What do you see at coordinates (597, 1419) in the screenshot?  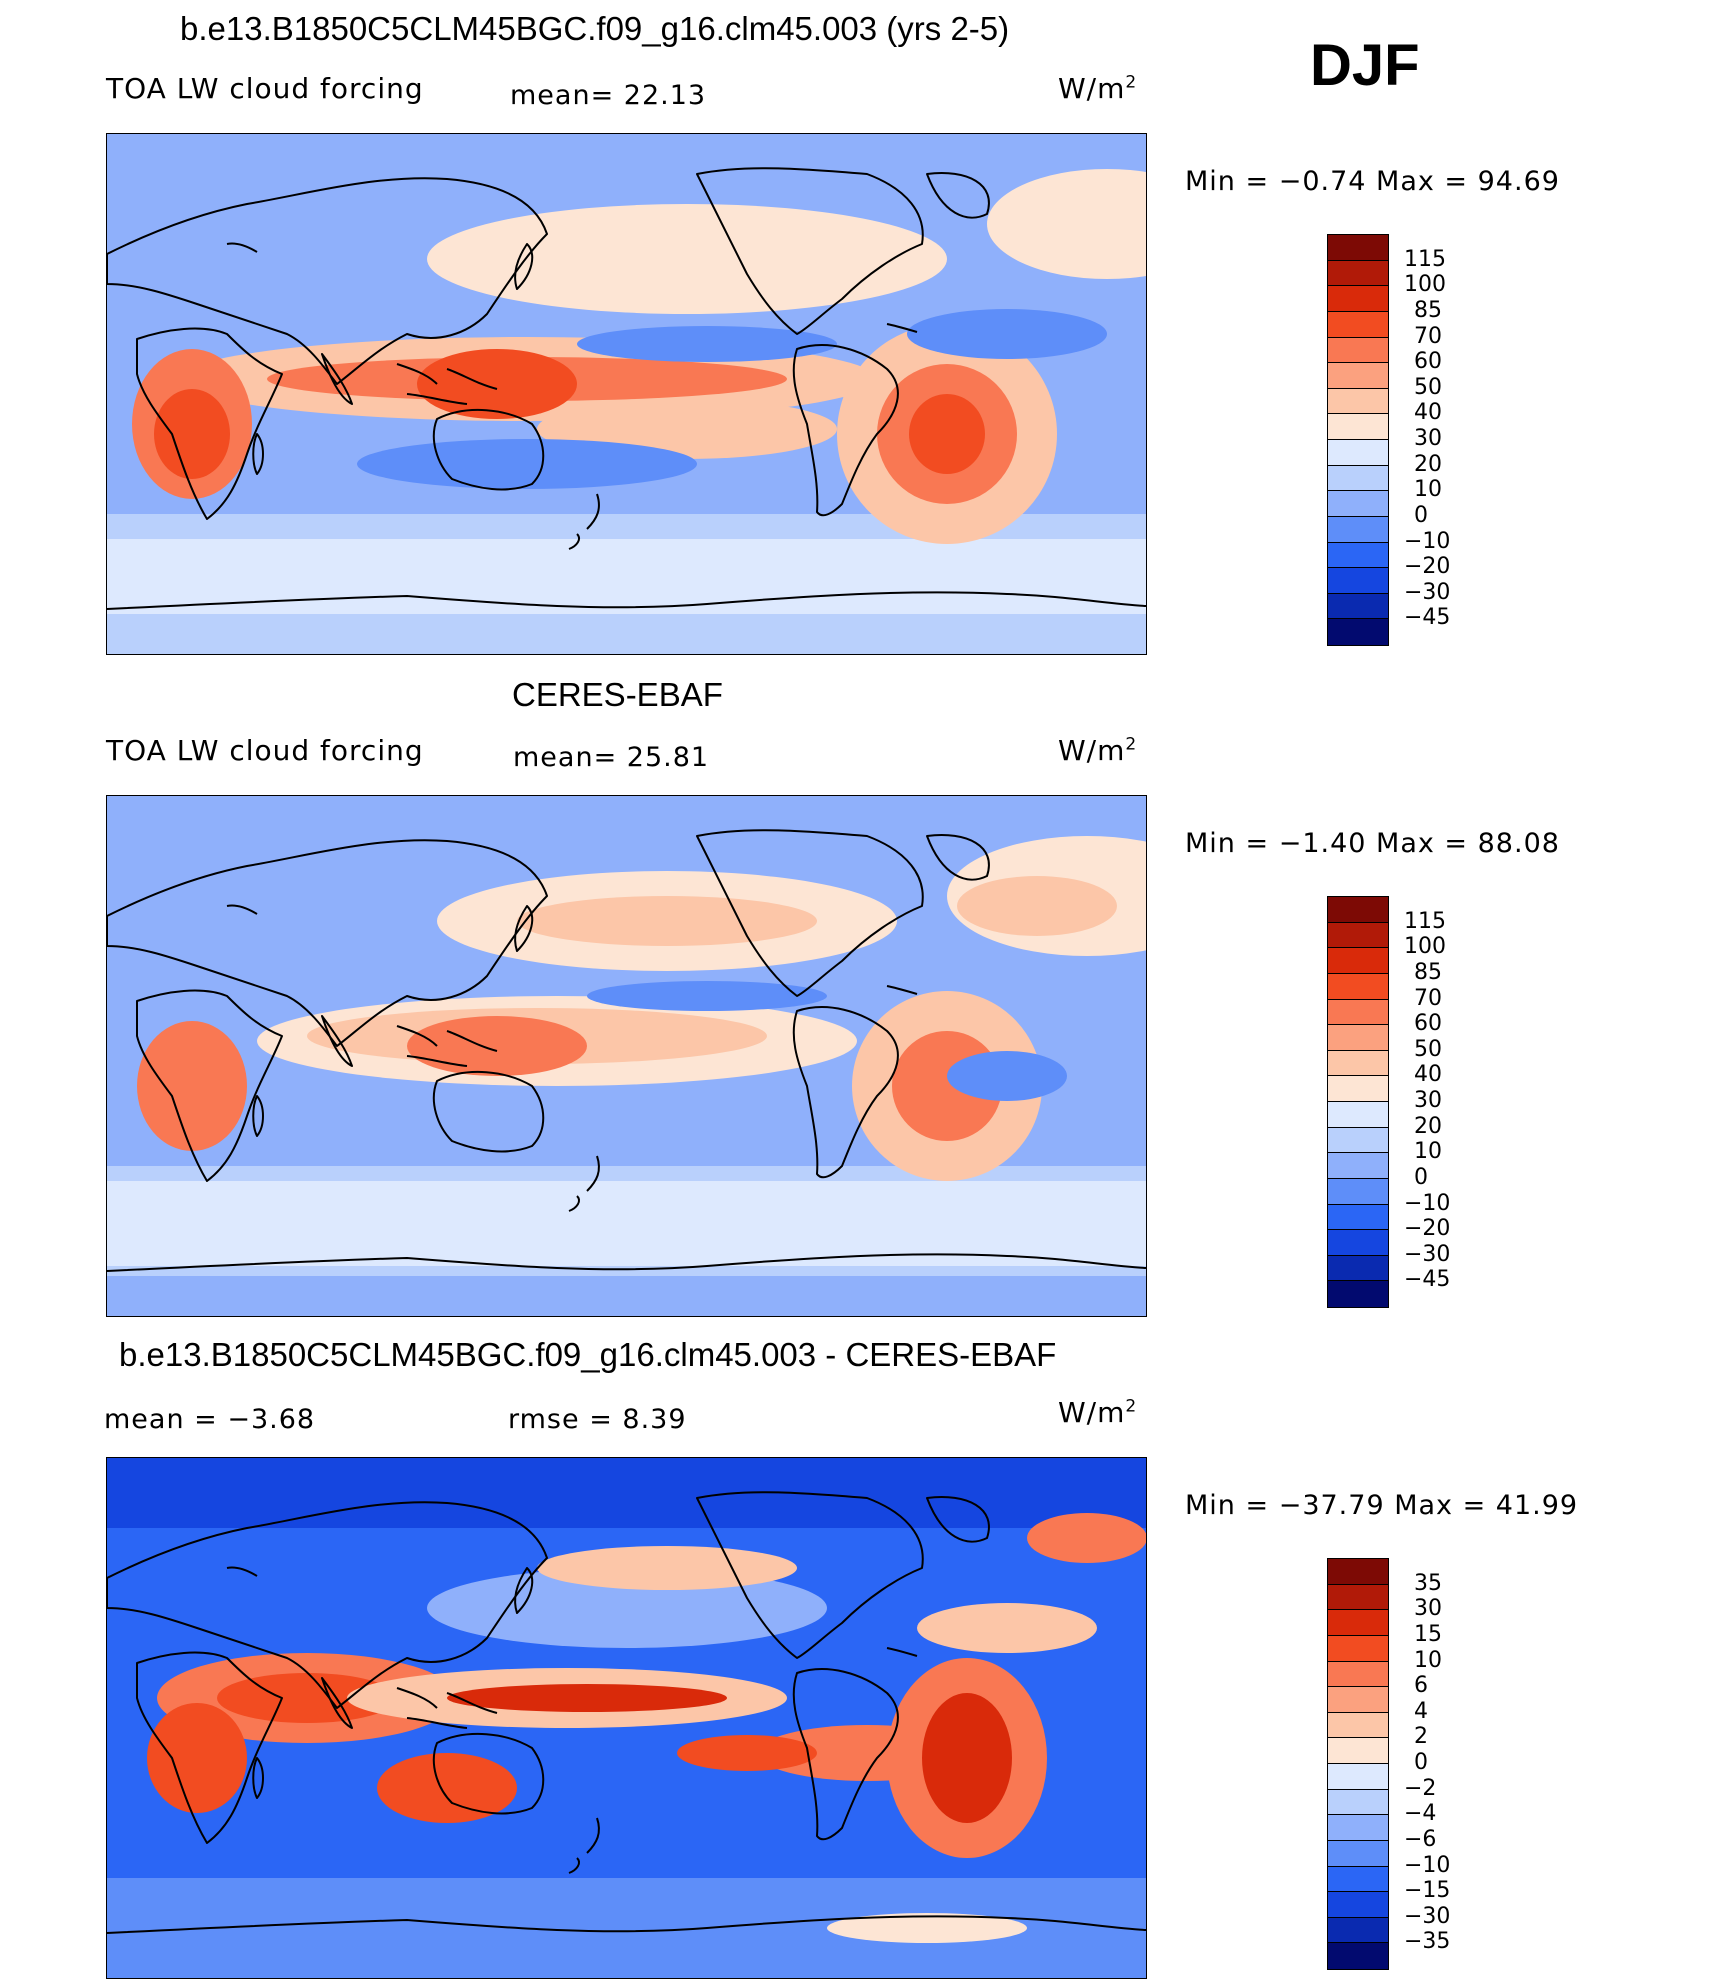 I see `panel3-rmse: rmse = 8.39` at bounding box center [597, 1419].